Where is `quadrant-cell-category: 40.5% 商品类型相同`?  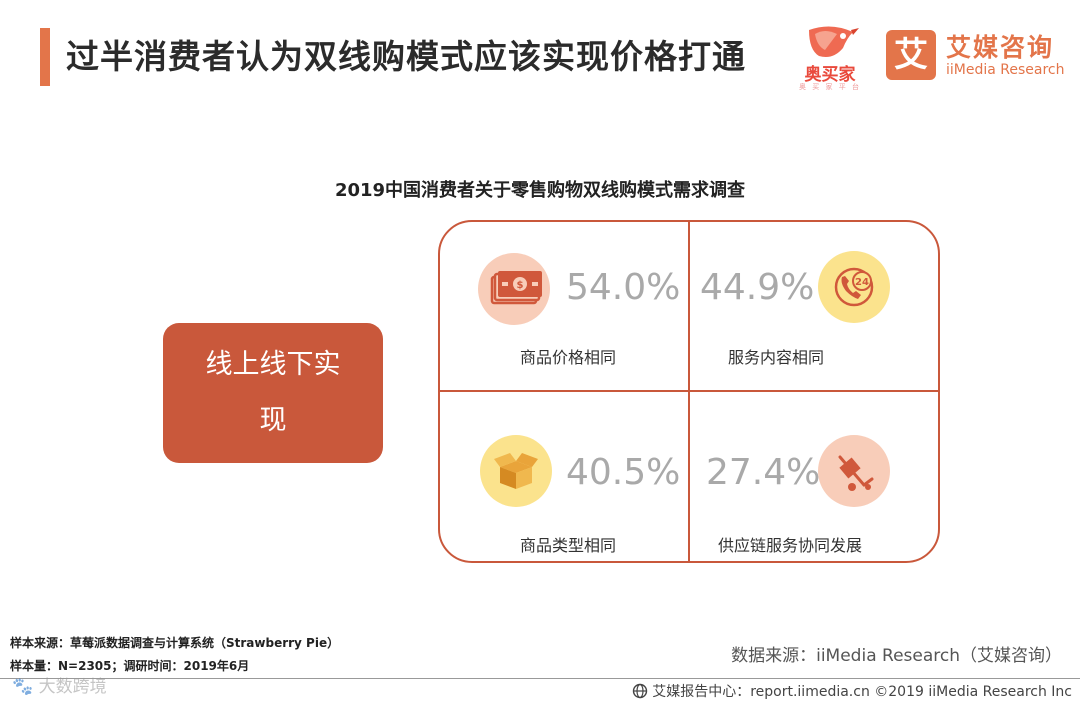 quadrant-cell-category: 40.5% 商品类型相同 is located at coordinates (564, 476).